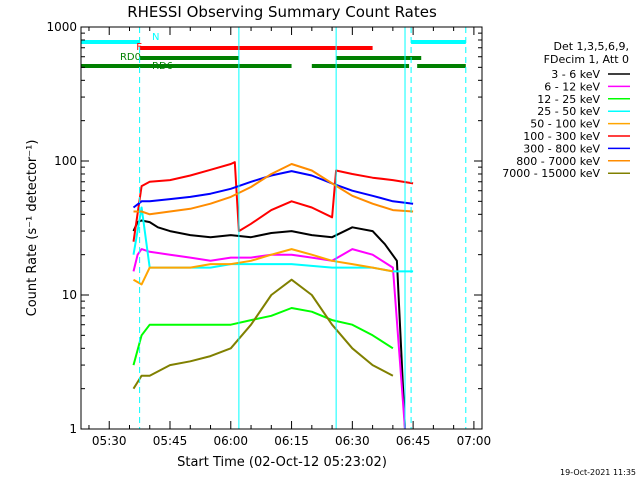 This screenshot has width=640, height=480. I want to click on legend-header-line-1: Det 1,3,5,6,9,, so click(591, 46).